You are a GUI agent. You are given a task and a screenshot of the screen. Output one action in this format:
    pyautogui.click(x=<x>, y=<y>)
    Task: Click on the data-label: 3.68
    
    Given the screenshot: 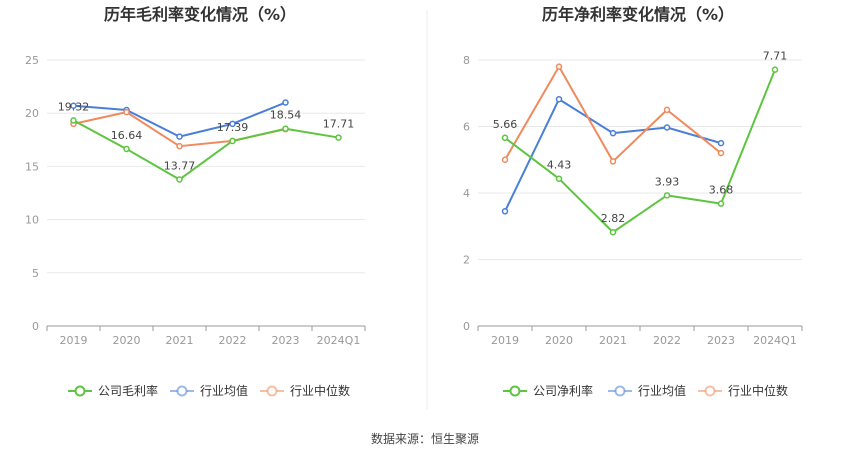 What is the action you would take?
    pyautogui.click(x=721, y=190)
    